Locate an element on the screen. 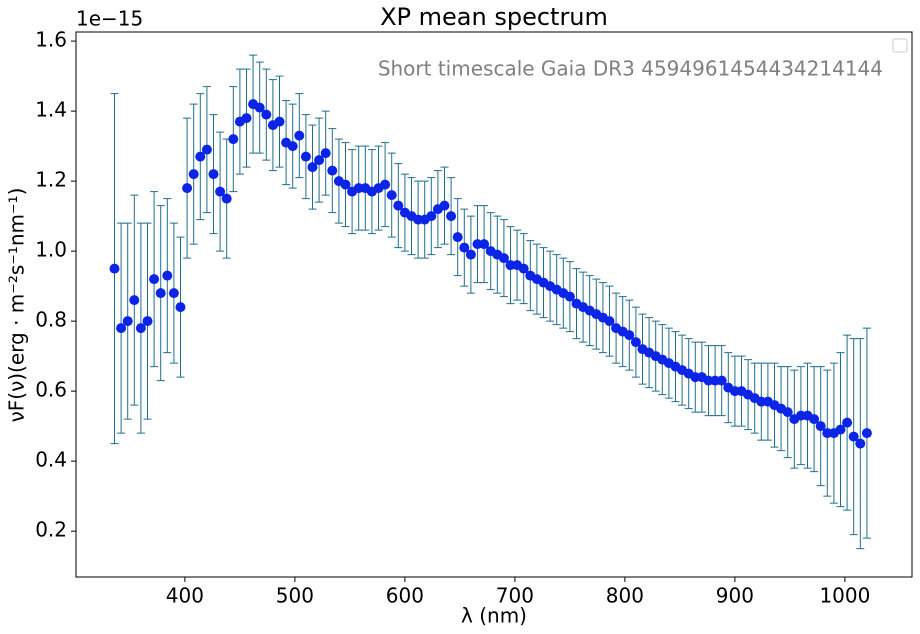 This screenshot has width=920, height=634. y-tick-label: 0.6 is located at coordinates (51, 390).